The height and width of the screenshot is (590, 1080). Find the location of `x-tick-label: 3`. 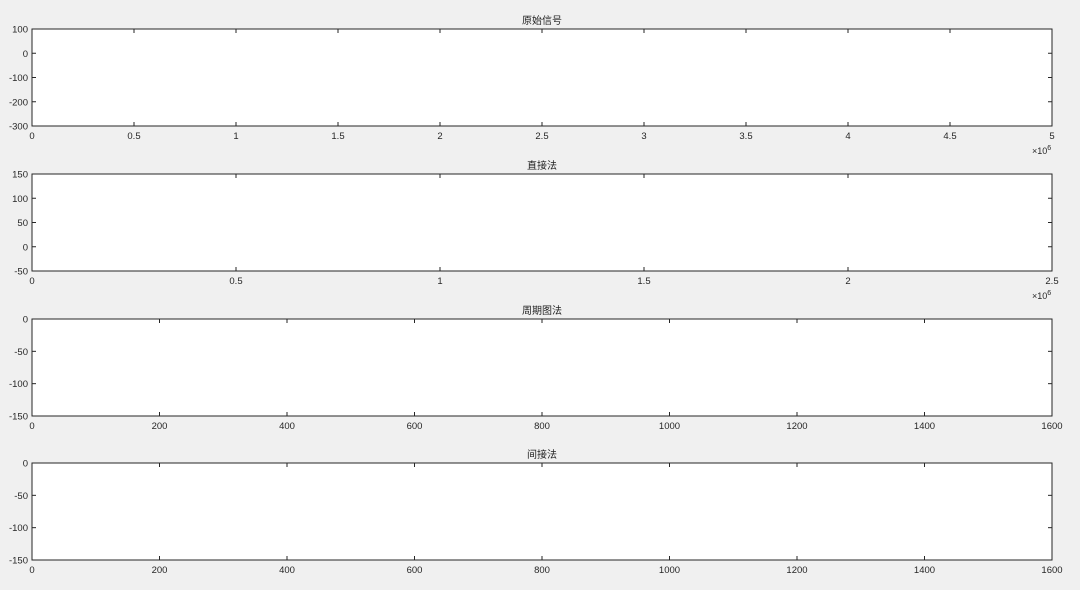

x-tick-label: 3 is located at coordinates (643, 136).